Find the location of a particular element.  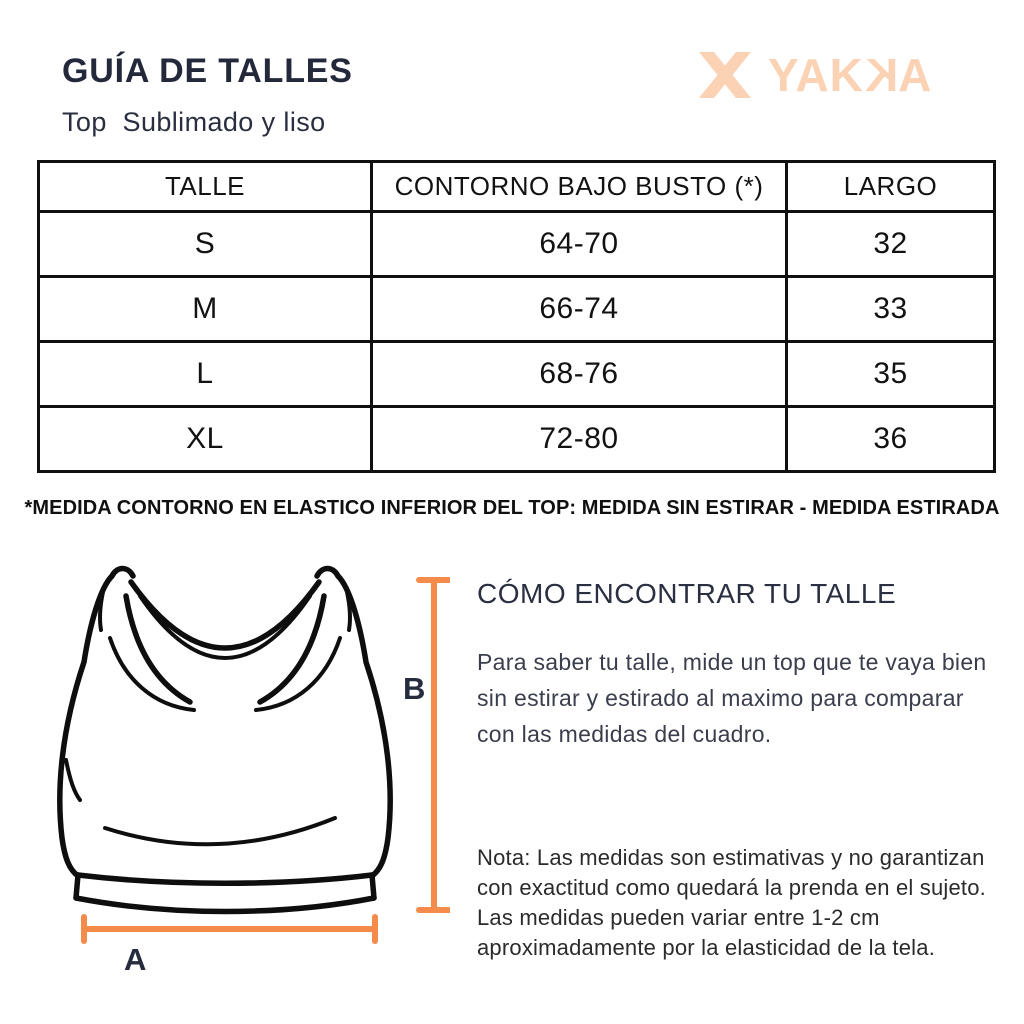

bra-drawing is located at coordinates (225, 740).